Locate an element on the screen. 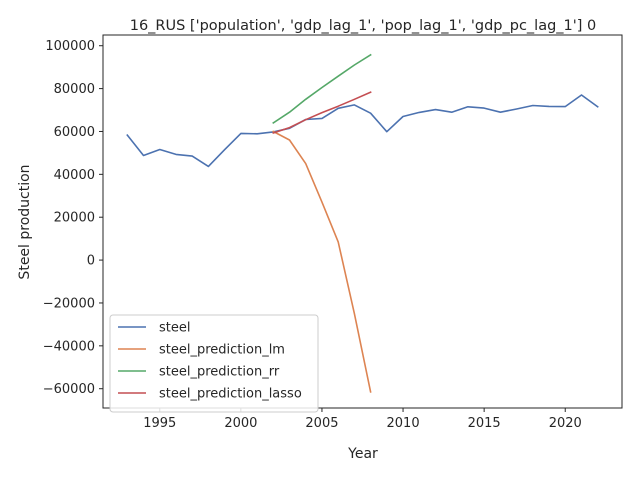 This screenshot has height=480, width=640. x-axis-title: Year is located at coordinates (362, 454).